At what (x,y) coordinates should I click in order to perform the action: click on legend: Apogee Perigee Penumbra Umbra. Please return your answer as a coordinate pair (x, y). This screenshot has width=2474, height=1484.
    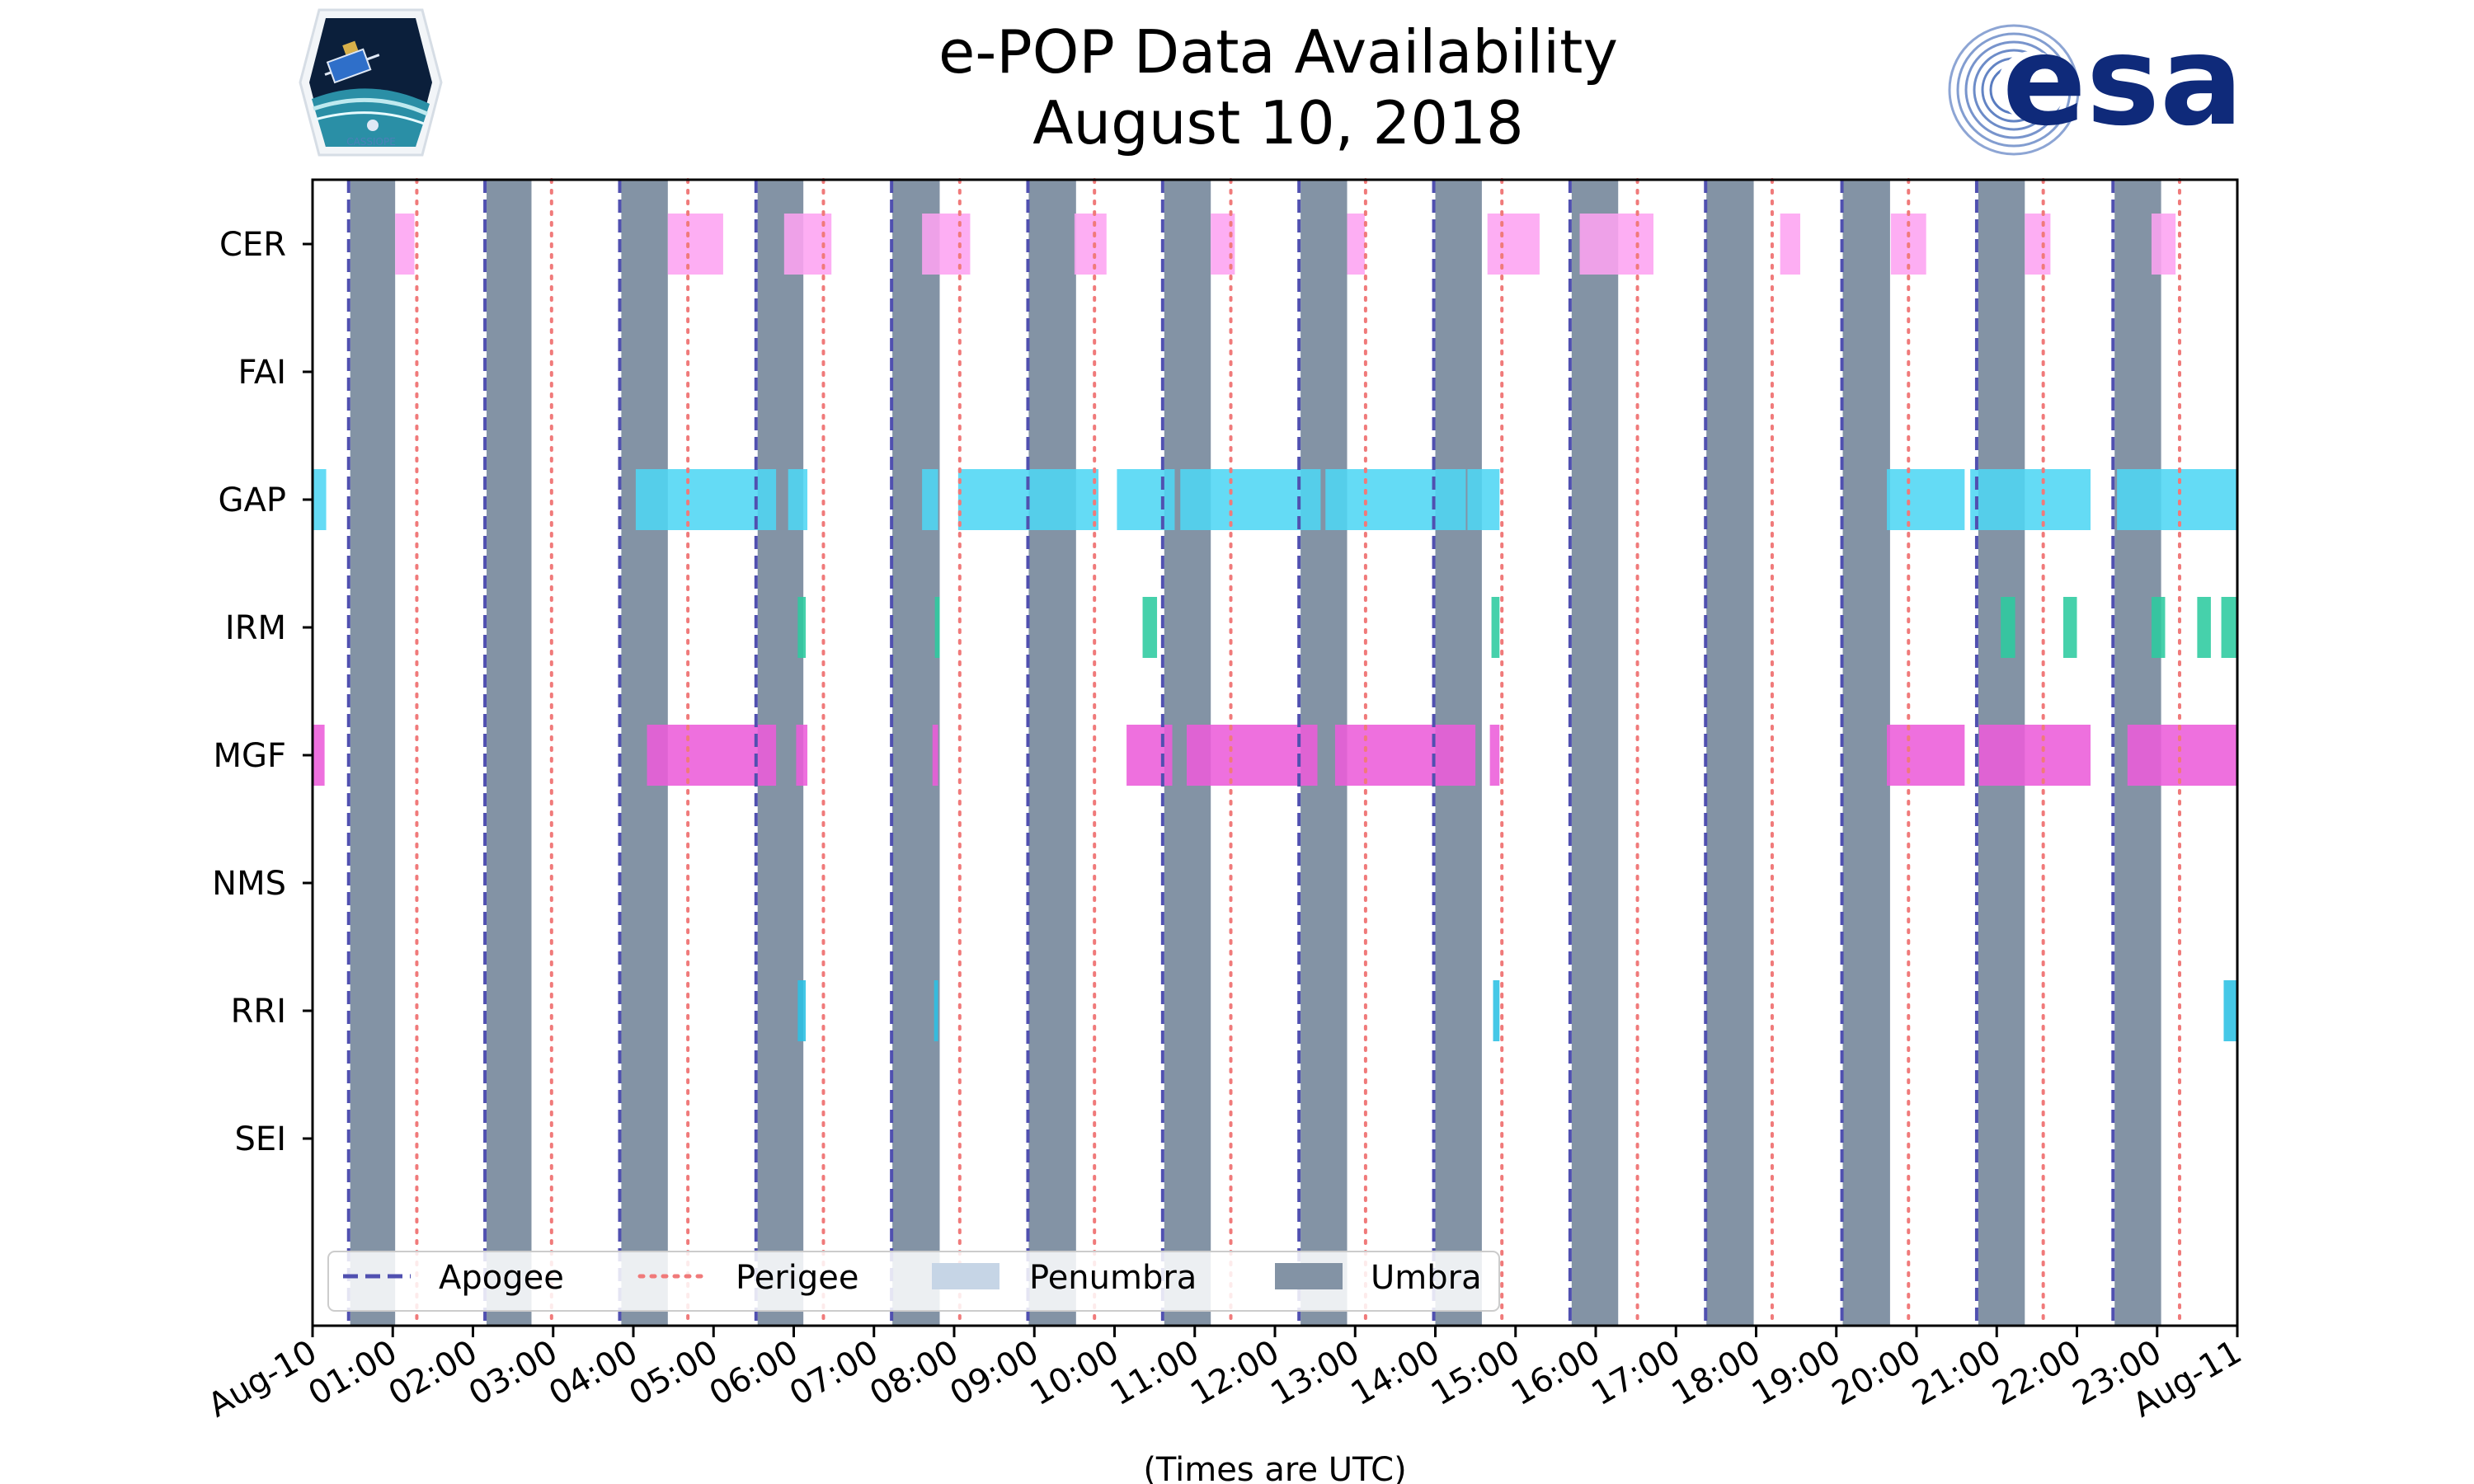
    Looking at the image, I should click on (913, 1281).